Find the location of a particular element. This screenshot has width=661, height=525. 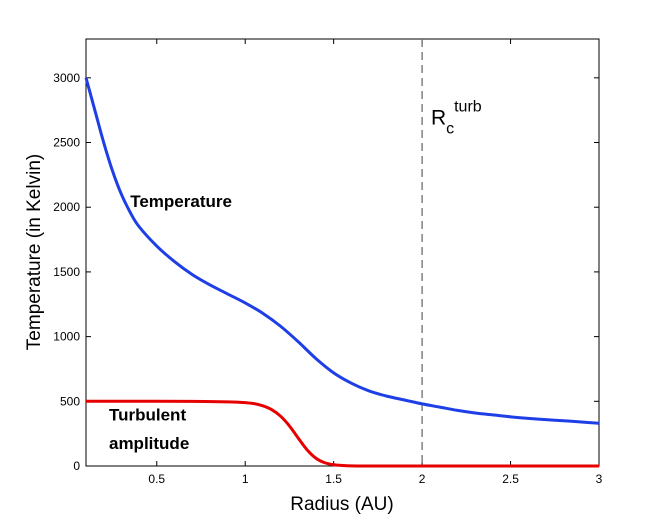

x-axis-label: Radius (AU) is located at coordinates (341, 504).